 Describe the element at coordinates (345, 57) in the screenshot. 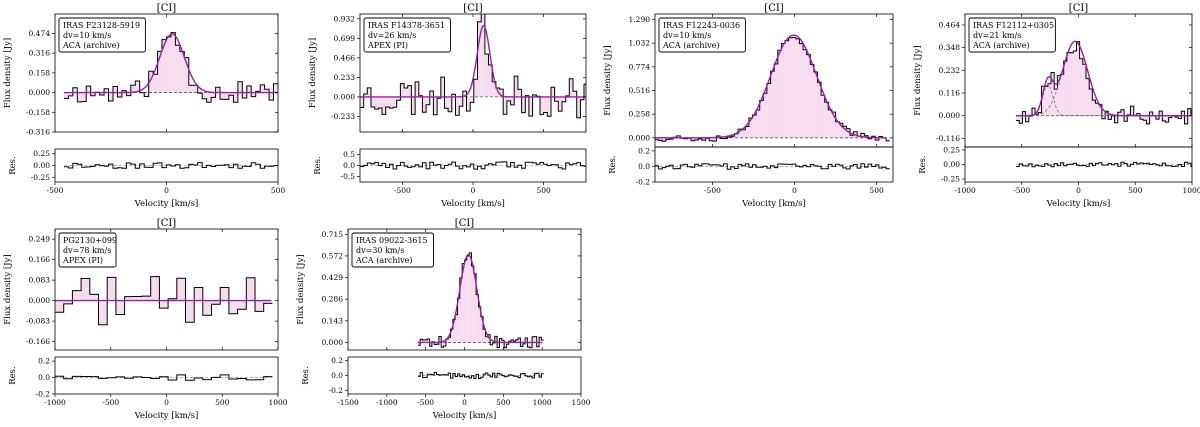

I see `y-tick-label: 0.466` at that location.